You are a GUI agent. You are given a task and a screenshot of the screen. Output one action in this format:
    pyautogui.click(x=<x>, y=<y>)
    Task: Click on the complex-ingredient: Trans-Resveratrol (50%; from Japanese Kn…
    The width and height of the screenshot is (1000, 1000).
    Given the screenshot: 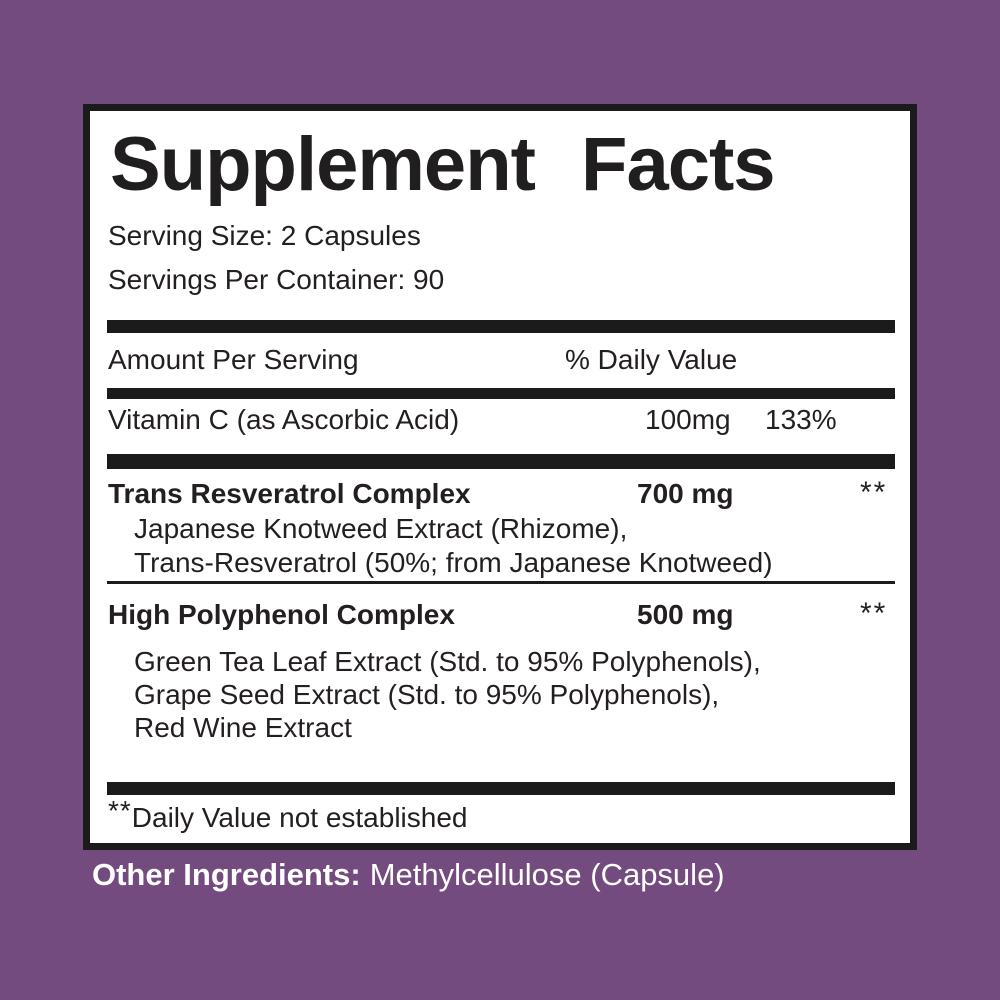 What is the action you would take?
    pyautogui.click(x=453, y=562)
    